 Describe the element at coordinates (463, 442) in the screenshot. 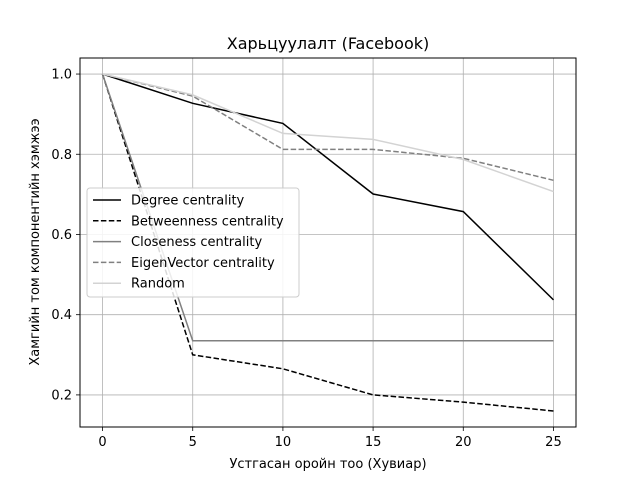

I see `x-tick-label: 20` at that location.